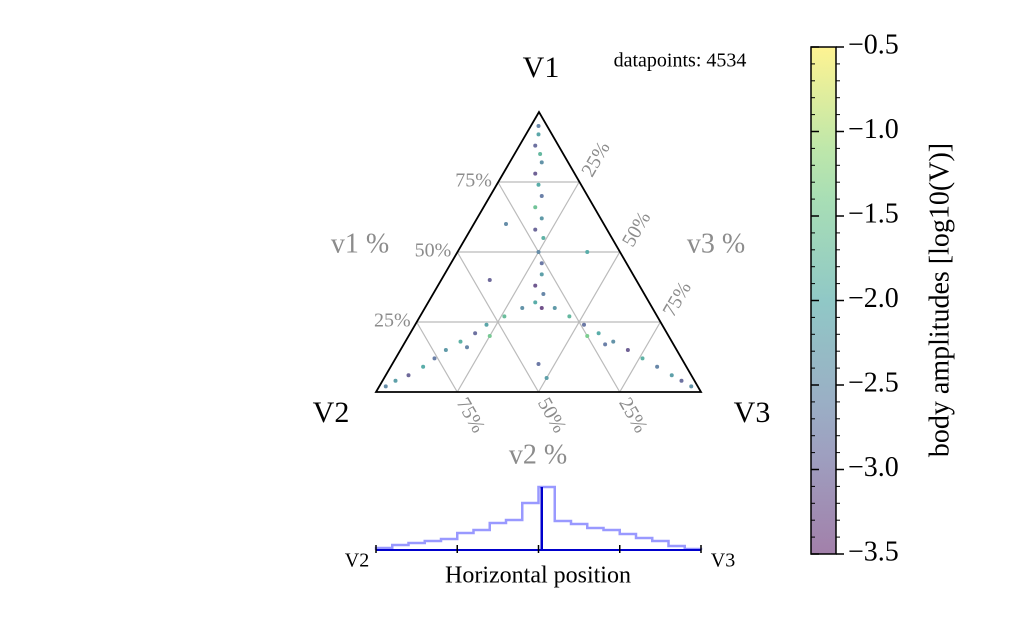 Image resolution: width=1011 pixels, height=624 pixels. I want to click on hist-outline, so click(538, 518).